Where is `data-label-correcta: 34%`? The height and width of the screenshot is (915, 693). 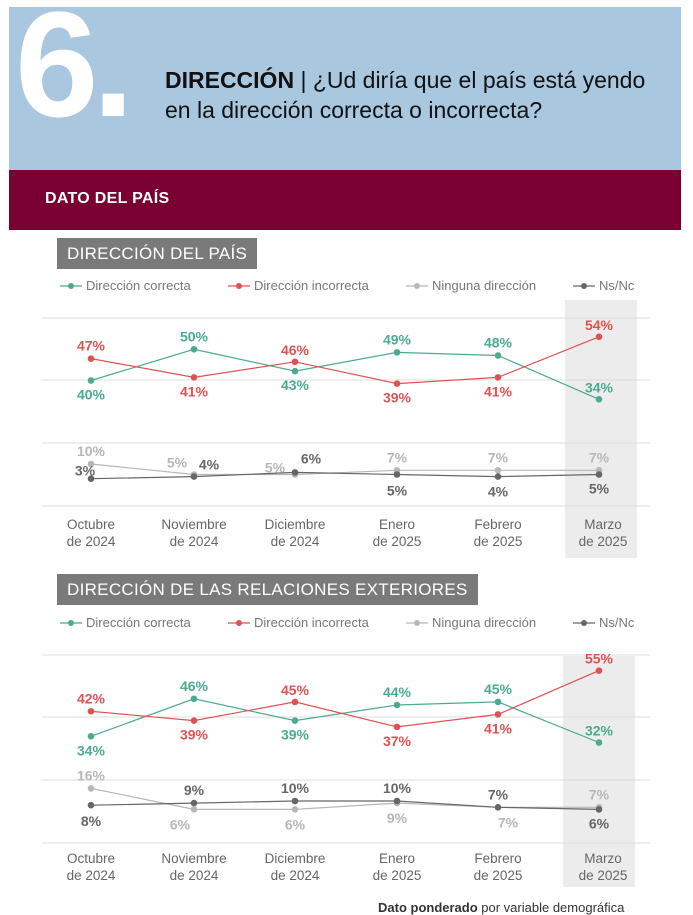
data-label-correcta: 34% is located at coordinates (91, 750).